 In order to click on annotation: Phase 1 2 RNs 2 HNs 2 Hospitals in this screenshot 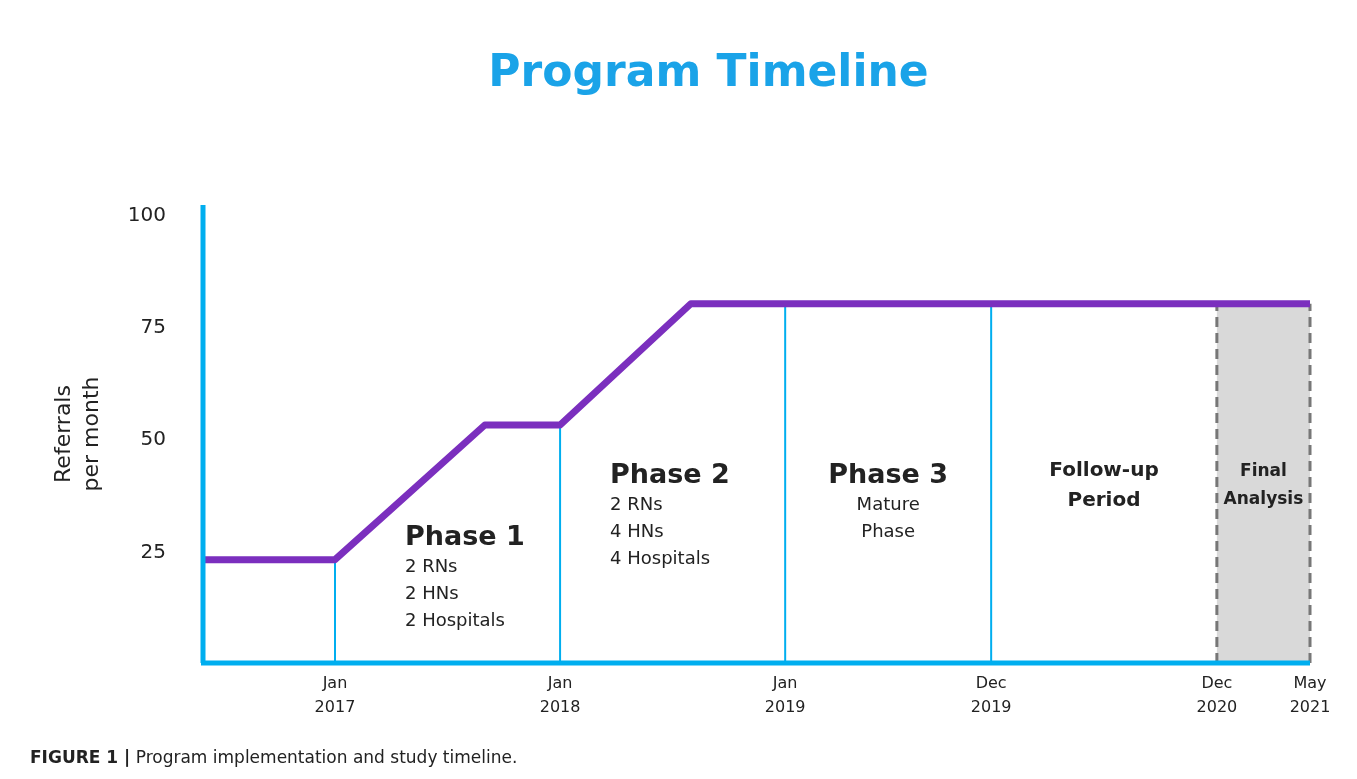, I will do `click(464, 575)`.